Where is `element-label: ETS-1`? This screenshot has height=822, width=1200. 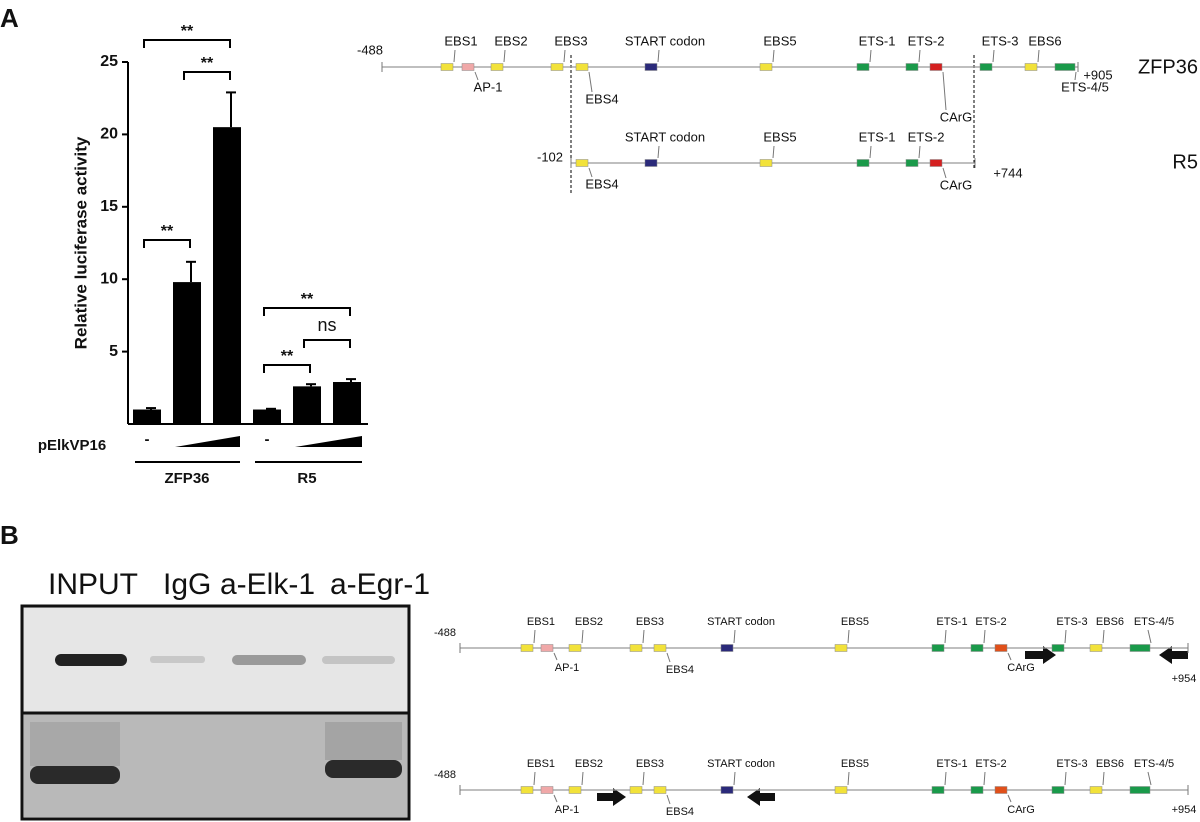
element-label: ETS-1 is located at coordinates (951, 764).